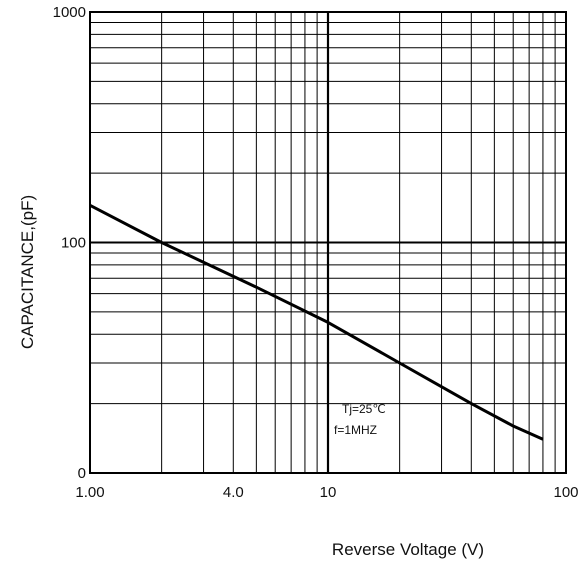 Image resolution: width=581 pixels, height=563 pixels. I want to click on annotation-frequency: f=1MHZ, so click(355, 430).